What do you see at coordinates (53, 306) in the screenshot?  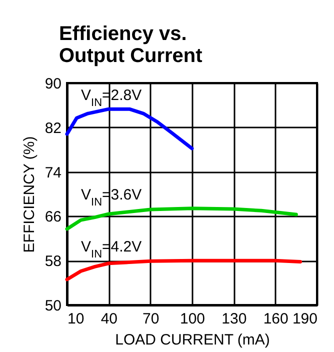 I see `y-tick-label: 50` at bounding box center [53, 306].